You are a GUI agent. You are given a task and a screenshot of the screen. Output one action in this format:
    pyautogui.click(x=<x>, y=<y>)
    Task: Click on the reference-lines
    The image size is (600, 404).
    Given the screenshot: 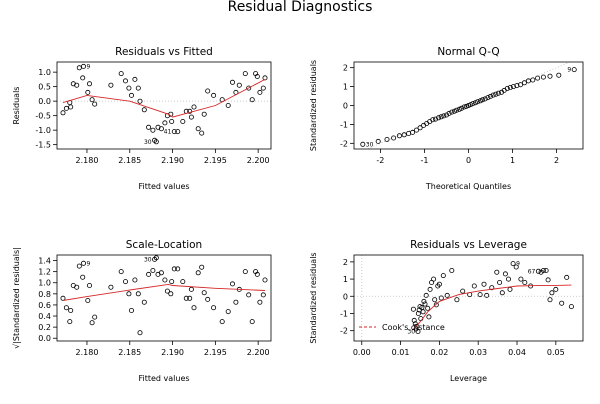 What is the action you would take?
    pyautogui.click(x=468, y=105)
    